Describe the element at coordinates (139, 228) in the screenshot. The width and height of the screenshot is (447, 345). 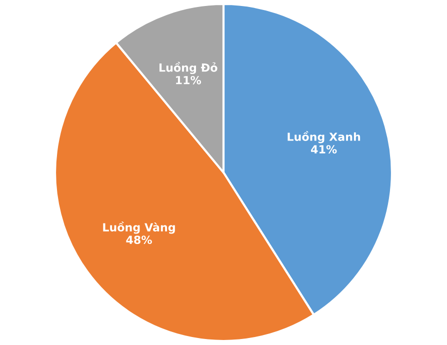
I see `slice-label: Luồng Vàng` at that location.